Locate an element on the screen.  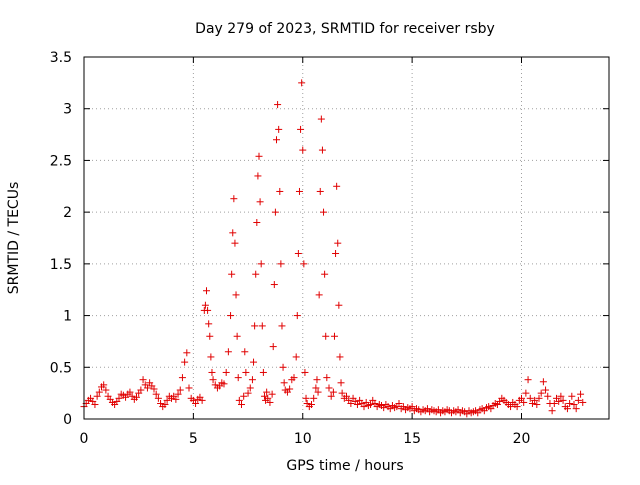
y-axis-label: SRMTID / TECUs is located at coordinates (14, 238).